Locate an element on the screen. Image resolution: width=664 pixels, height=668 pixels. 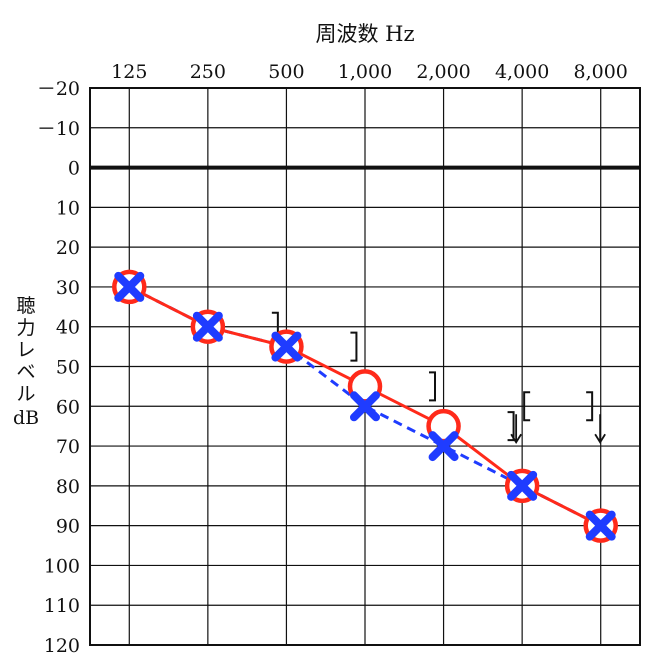
y-axis-label-char: ル is located at coordinates (26, 394).